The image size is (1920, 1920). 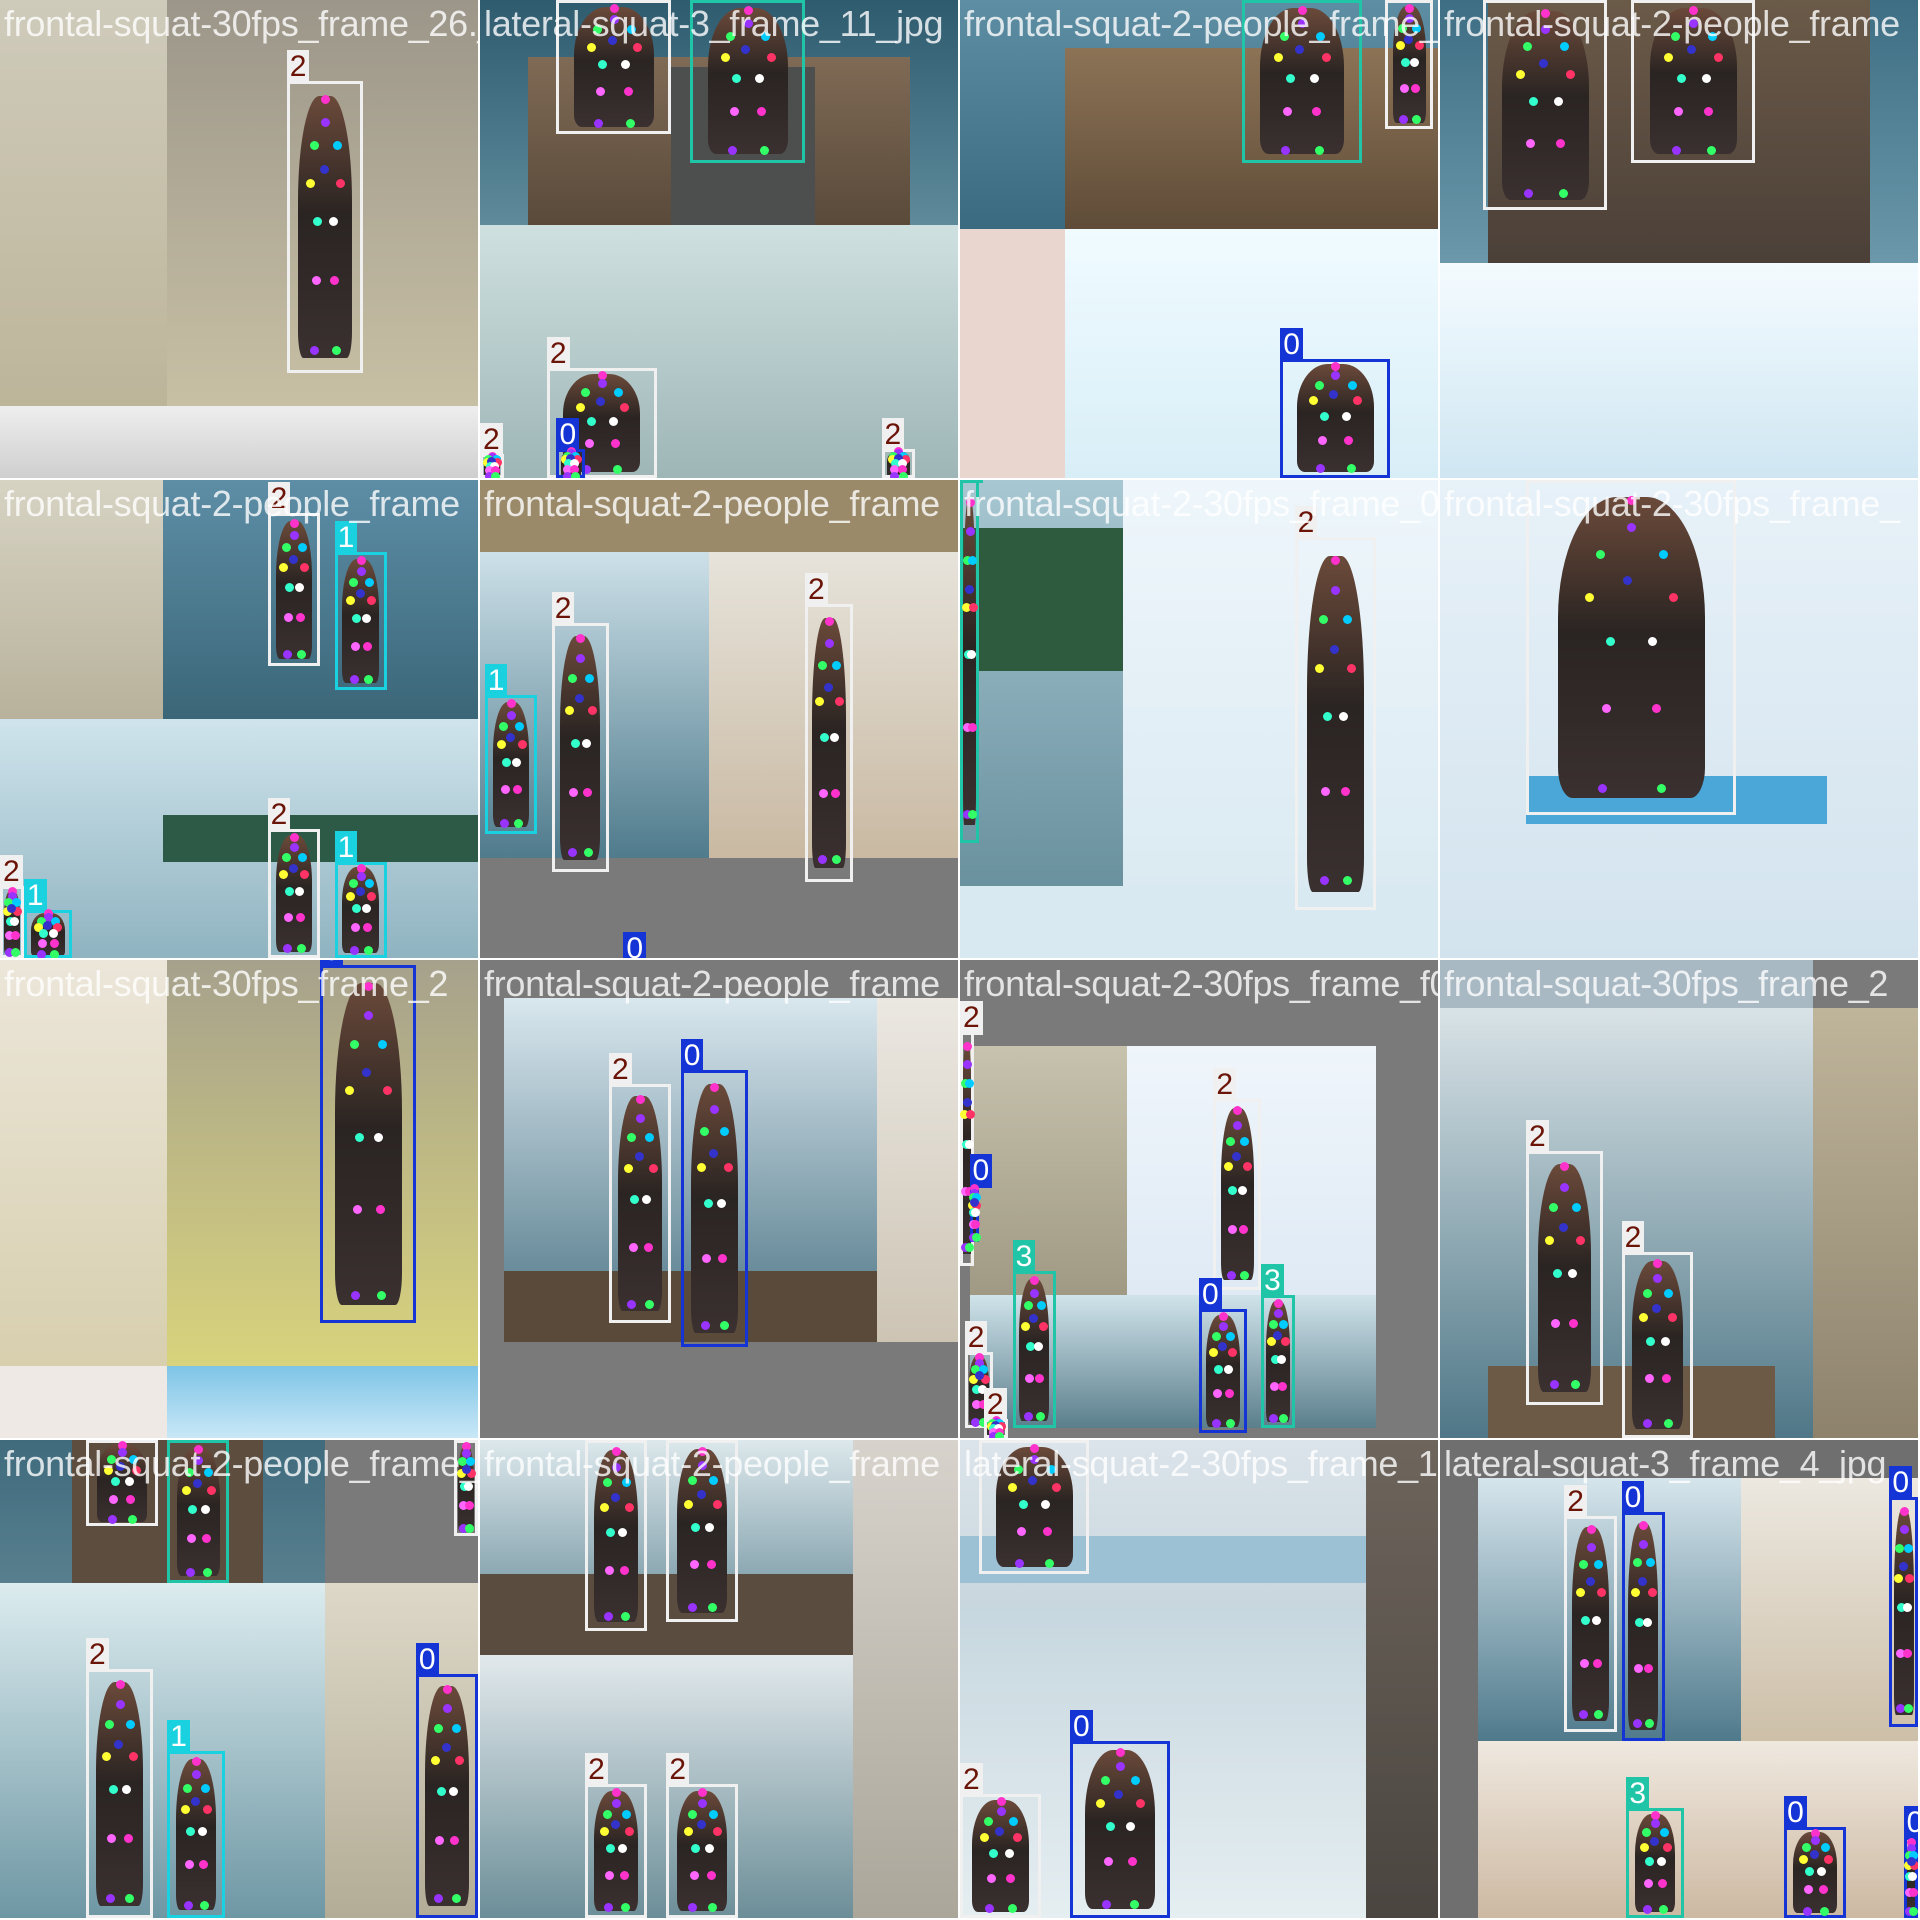 What do you see at coordinates (1665, 1463) in the screenshot?
I see `tile-caption: lateral-squat-3_frame_4_jpg` at bounding box center [1665, 1463].